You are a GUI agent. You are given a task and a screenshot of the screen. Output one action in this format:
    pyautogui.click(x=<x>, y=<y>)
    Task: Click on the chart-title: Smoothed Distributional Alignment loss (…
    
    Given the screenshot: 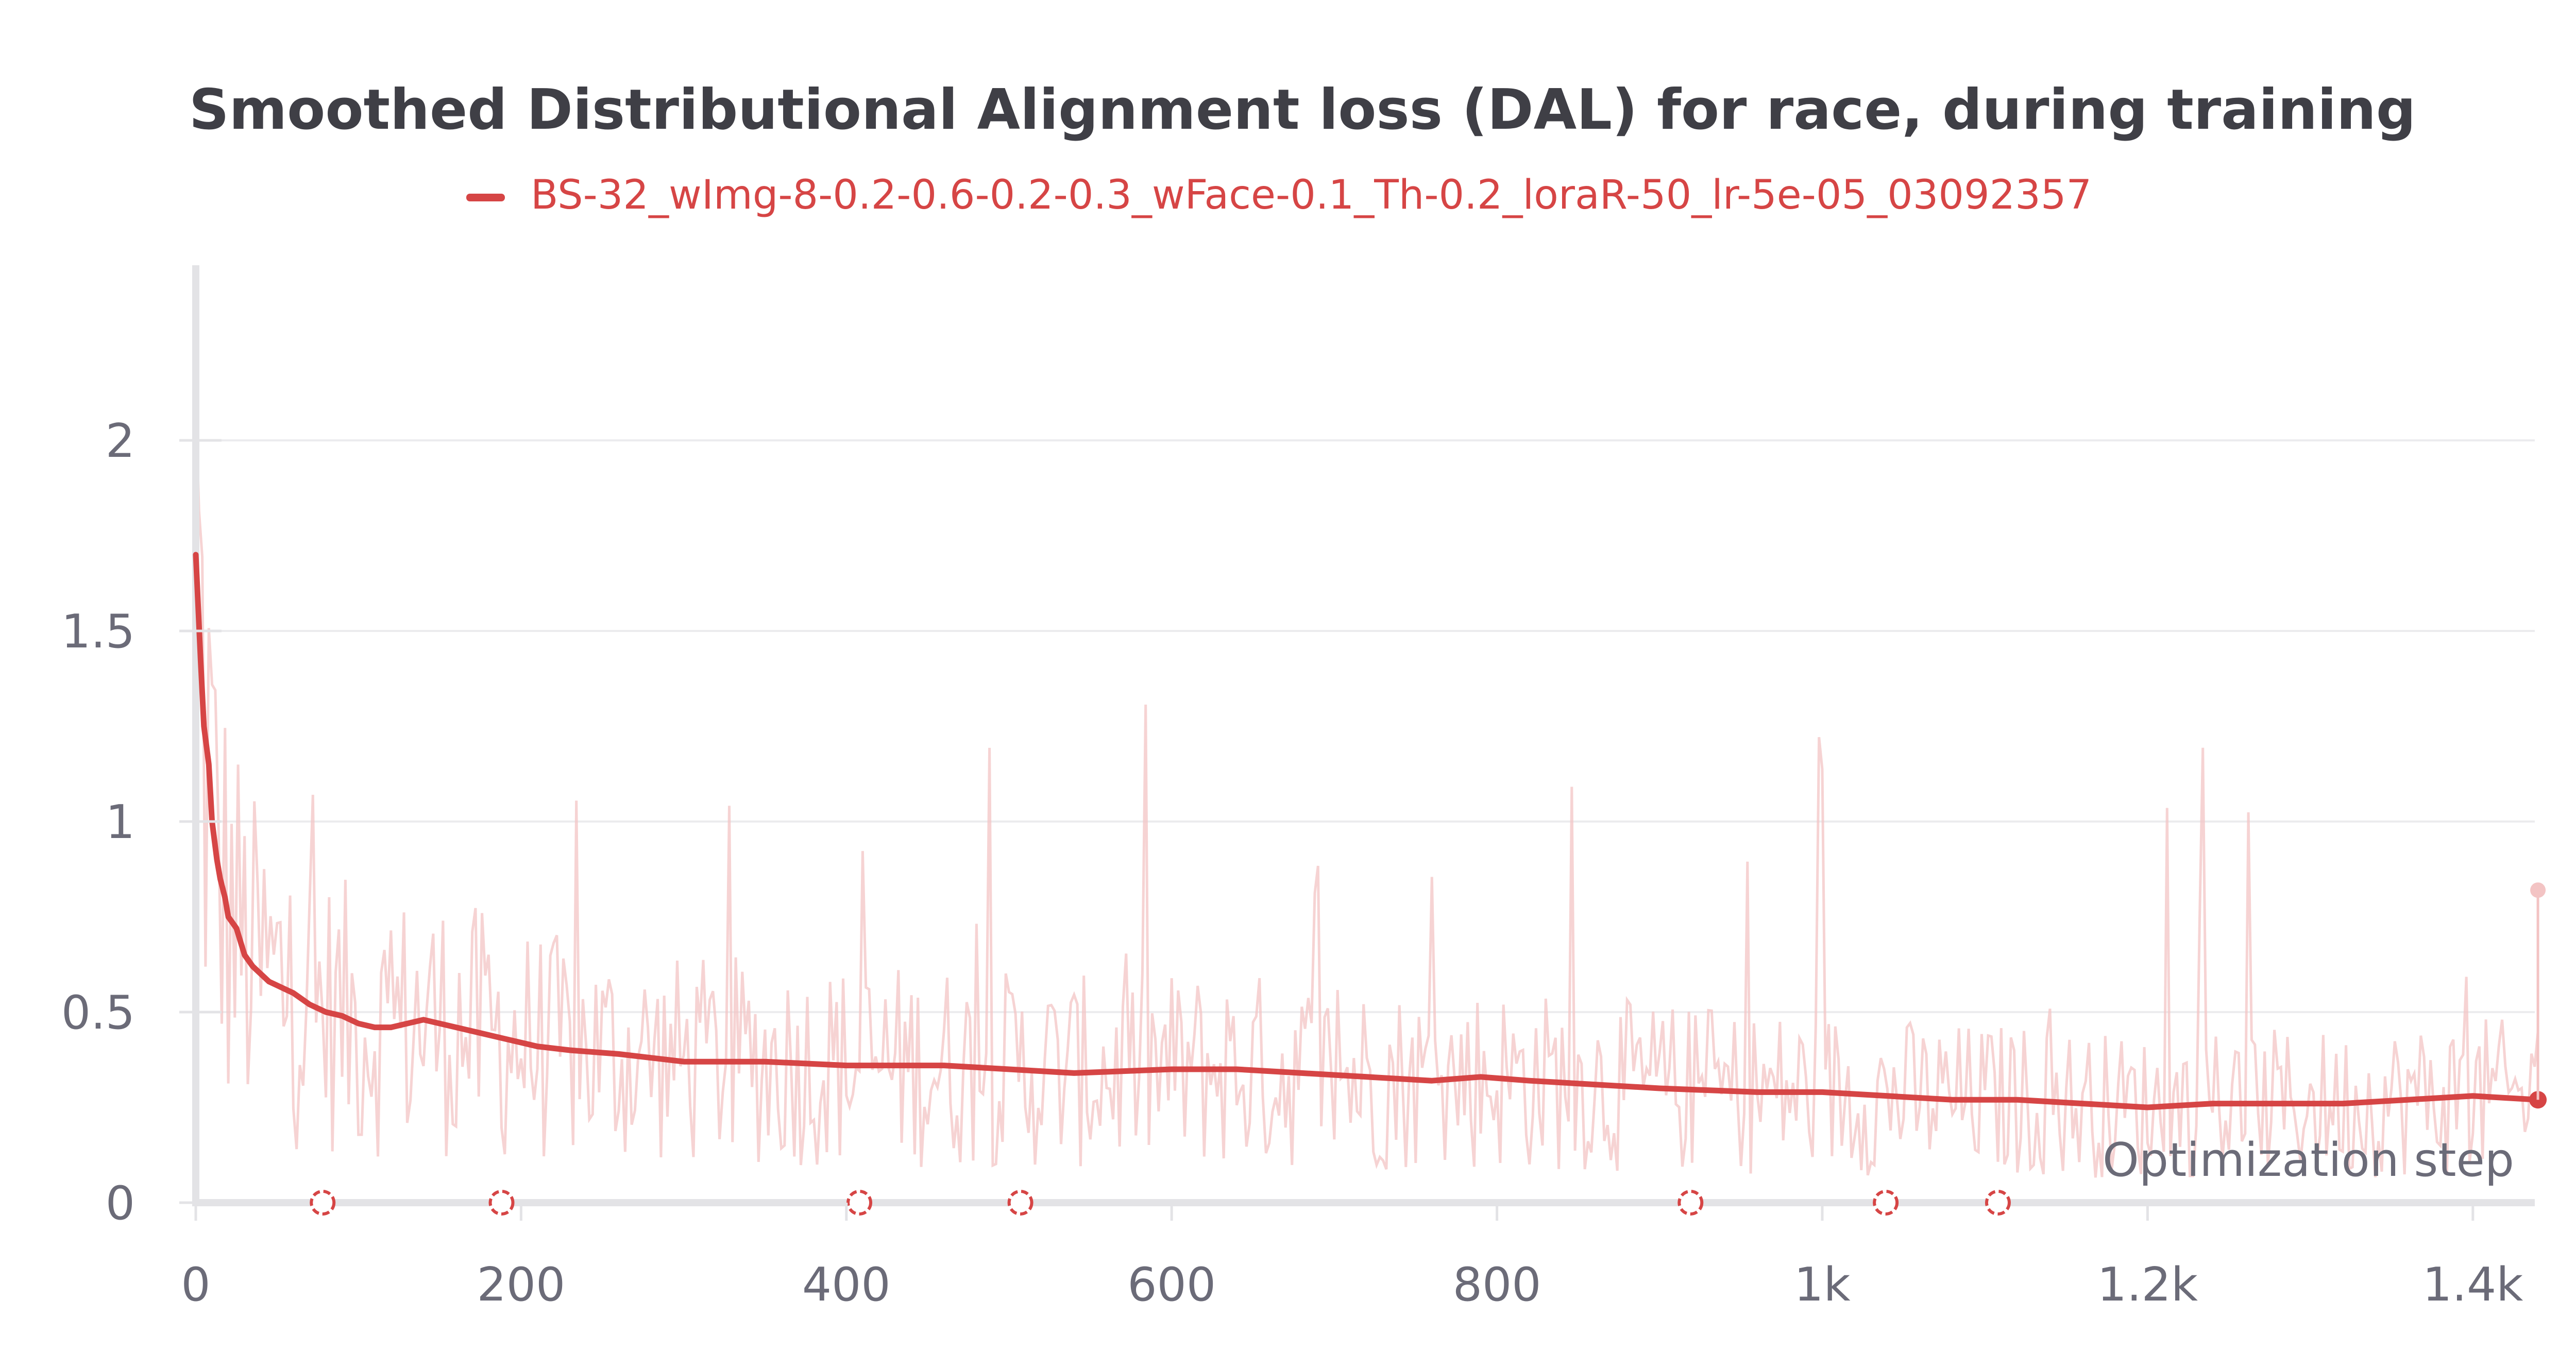 What is the action you would take?
    pyautogui.click(x=1302, y=110)
    